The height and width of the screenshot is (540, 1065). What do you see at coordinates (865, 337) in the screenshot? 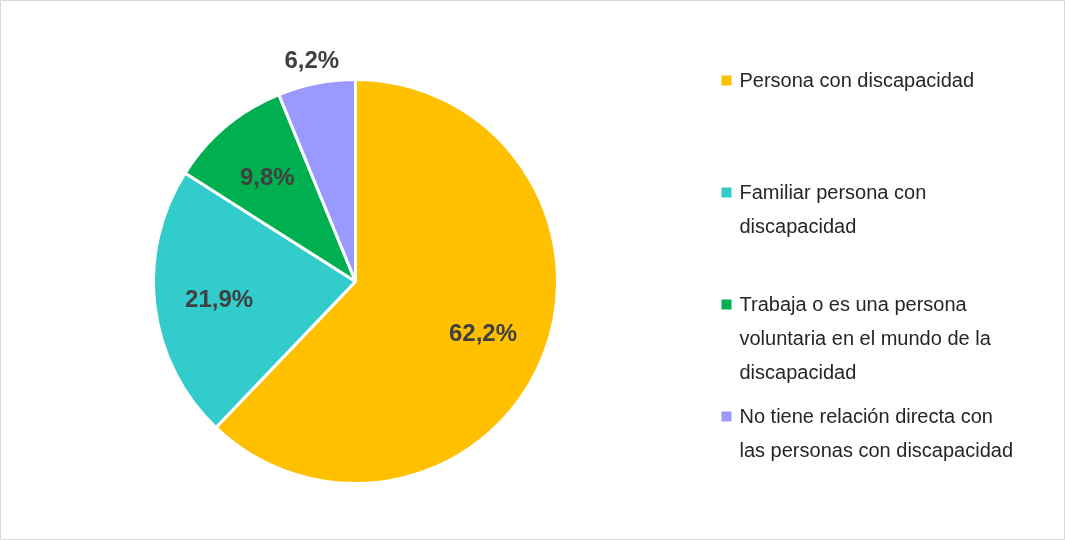
I see `legend-label: Trabaja o es una persona voluntaria en el mundo de la discapacidad` at bounding box center [865, 337].